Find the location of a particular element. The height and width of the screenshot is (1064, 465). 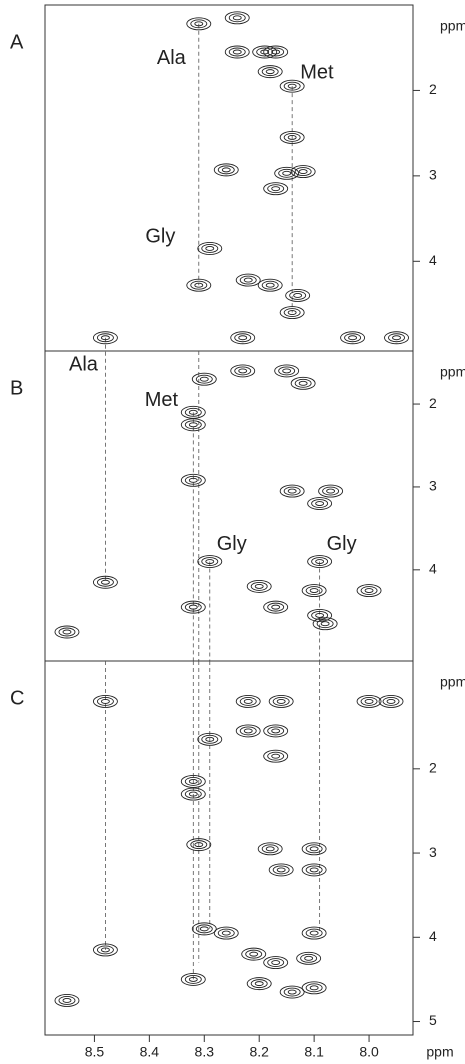

x-tick-label: 8.5 is located at coordinates (95, 1052).